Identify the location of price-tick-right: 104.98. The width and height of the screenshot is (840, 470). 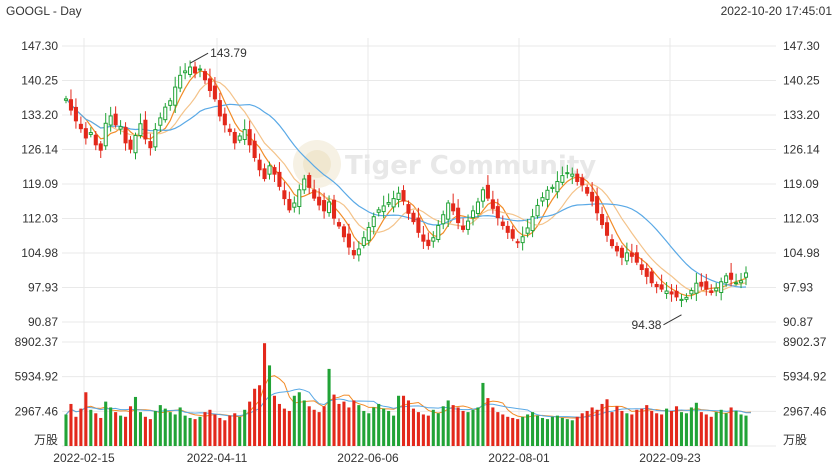
(801, 253).